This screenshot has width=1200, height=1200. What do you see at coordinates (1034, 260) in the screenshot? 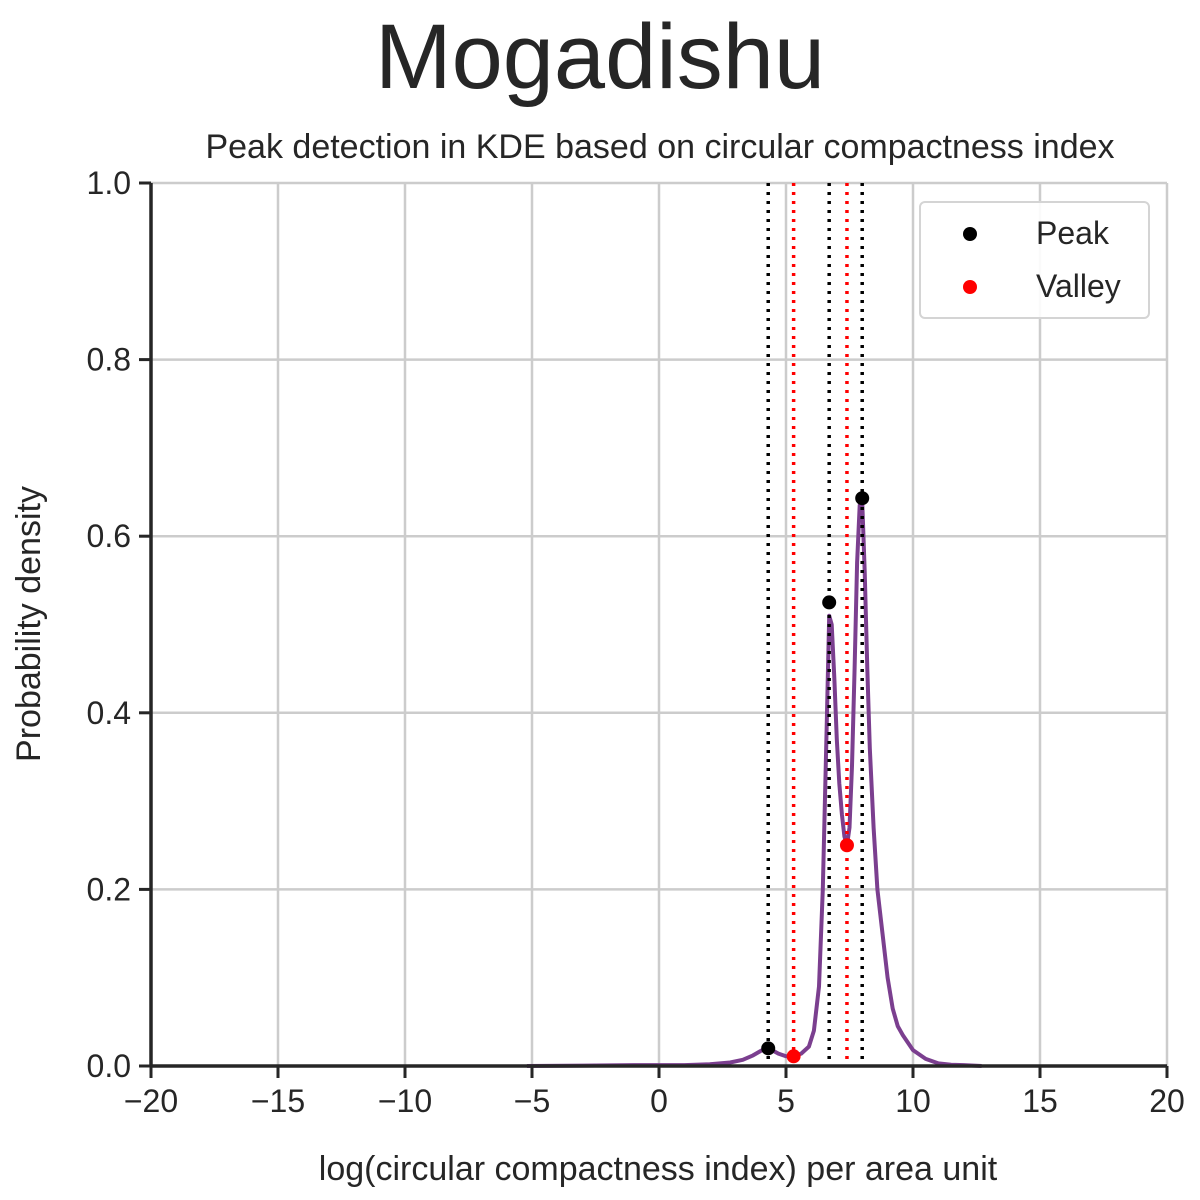
I see `legend-box` at bounding box center [1034, 260].